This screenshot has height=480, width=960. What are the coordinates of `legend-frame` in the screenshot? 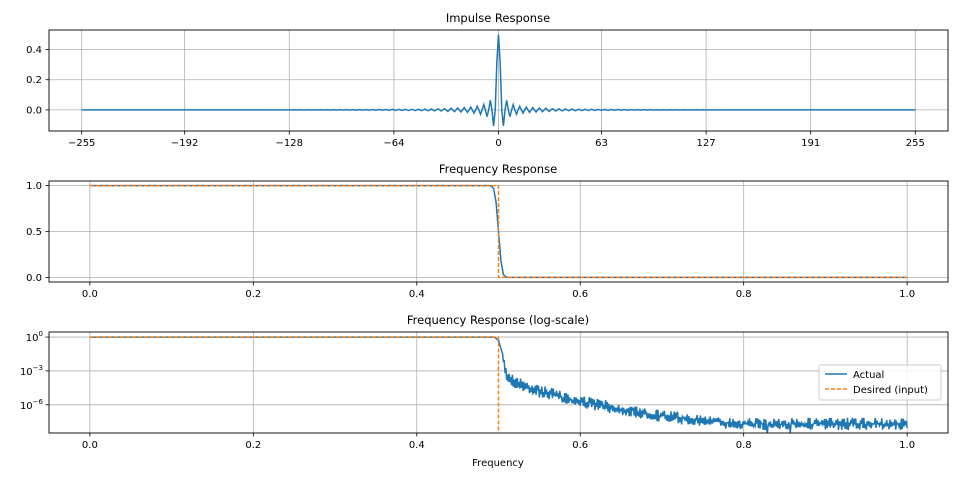 It's located at (880, 382).